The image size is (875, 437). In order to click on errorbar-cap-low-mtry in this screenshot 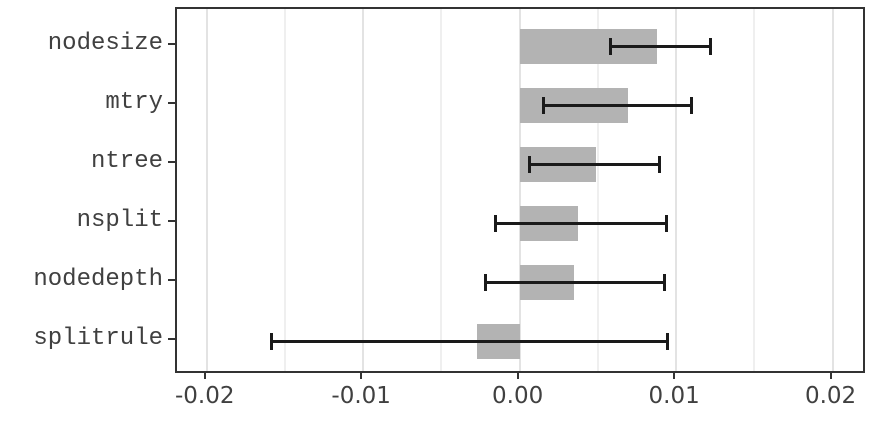, I will do `click(544, 105)`.